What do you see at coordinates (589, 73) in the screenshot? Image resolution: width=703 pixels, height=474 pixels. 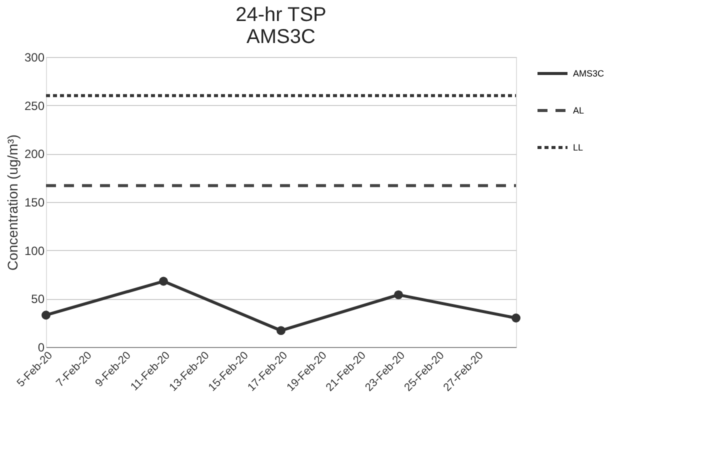 I see `legend-label: AMS3C` at bounding box center [589, 73].